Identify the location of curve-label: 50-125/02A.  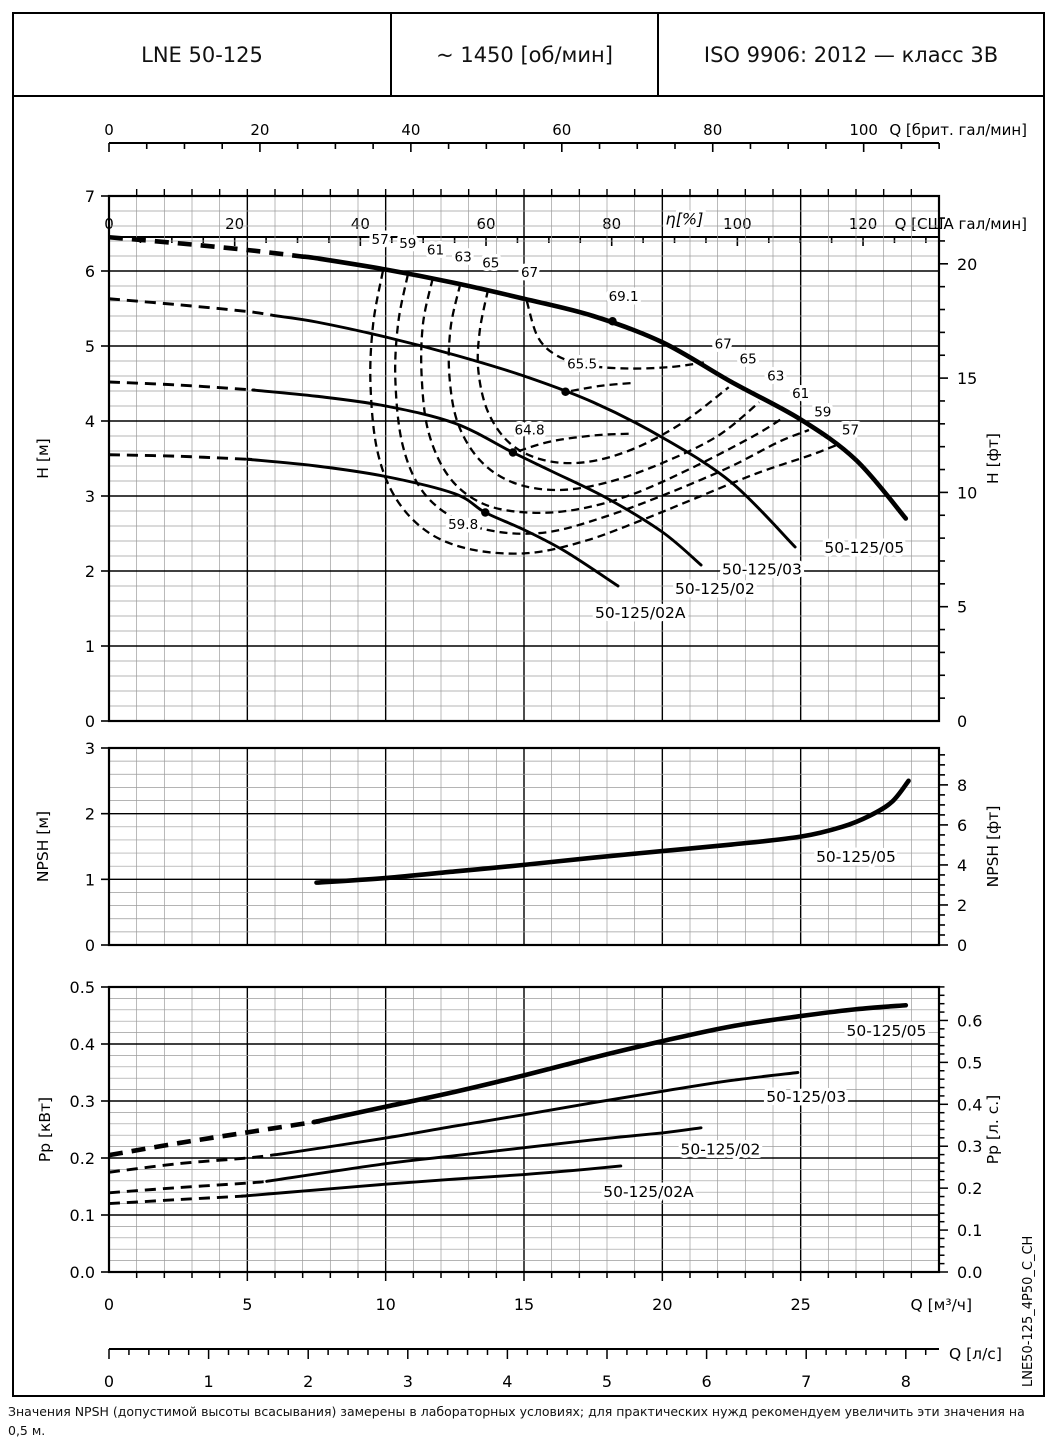
(648, 1192).